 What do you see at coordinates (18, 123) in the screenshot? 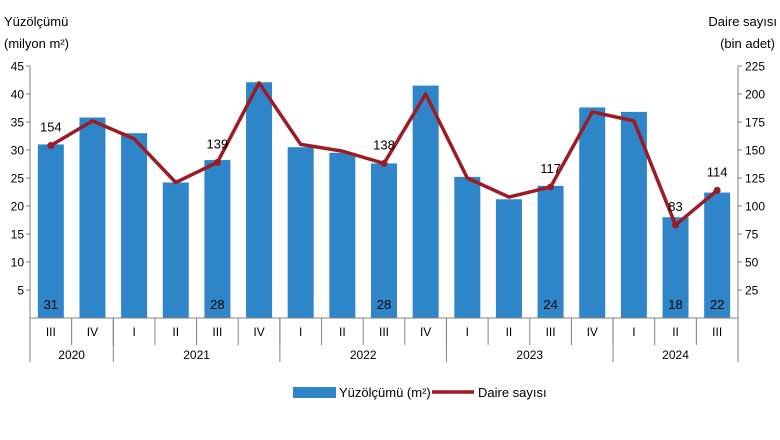
I see `y-left-tick-label: 35` at bounding box center [18, 123].